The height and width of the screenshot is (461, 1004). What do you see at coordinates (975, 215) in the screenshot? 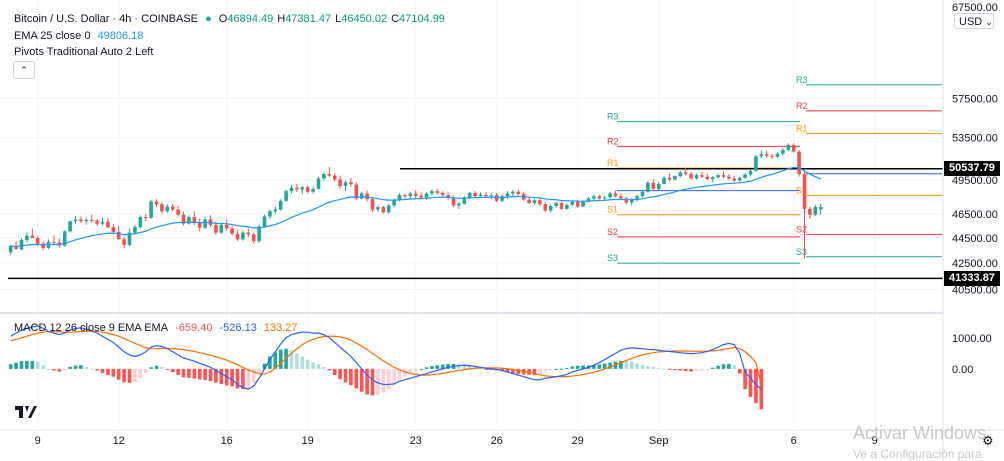
I see `y-tick-label: 46500.00` at bounding box center [975, 215].